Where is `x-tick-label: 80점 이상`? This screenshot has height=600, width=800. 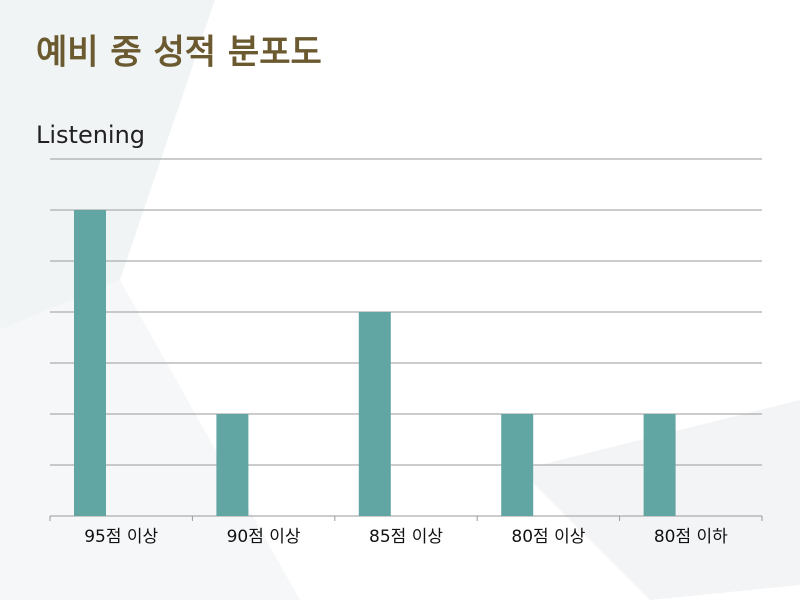
x-tick-label: 80점 이상 is located at coordinates (548, 537).